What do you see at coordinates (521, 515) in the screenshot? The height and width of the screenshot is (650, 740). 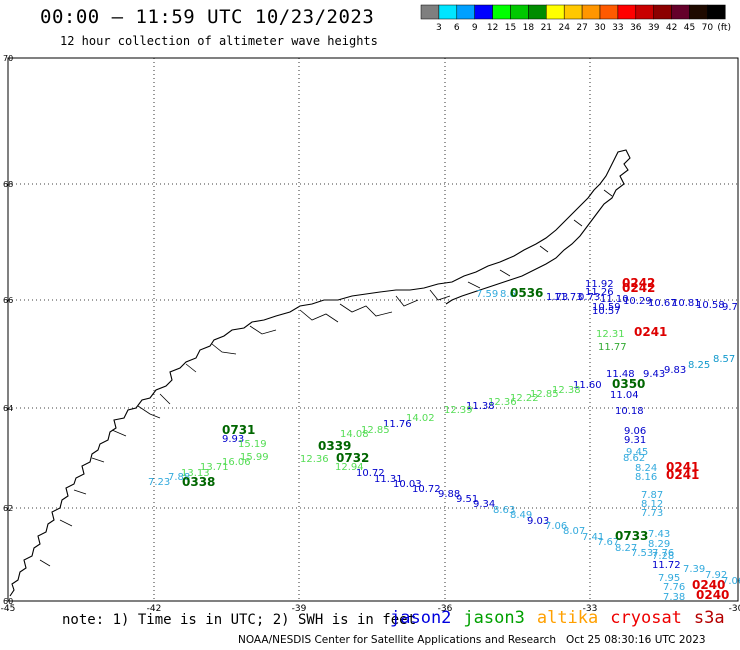 I see `wave-height-label: 8.49` at bounding box center [521, 515].